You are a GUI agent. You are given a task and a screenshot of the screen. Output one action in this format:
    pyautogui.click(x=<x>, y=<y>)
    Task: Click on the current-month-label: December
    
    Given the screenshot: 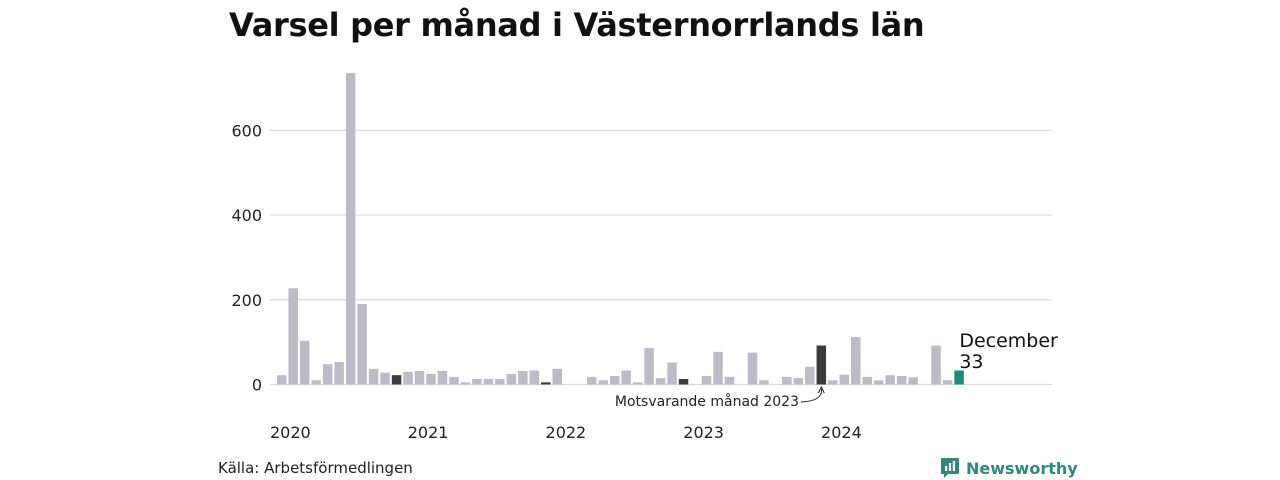 What is the action you would take?
    pyautogui.click(x=1008, y=341)
    